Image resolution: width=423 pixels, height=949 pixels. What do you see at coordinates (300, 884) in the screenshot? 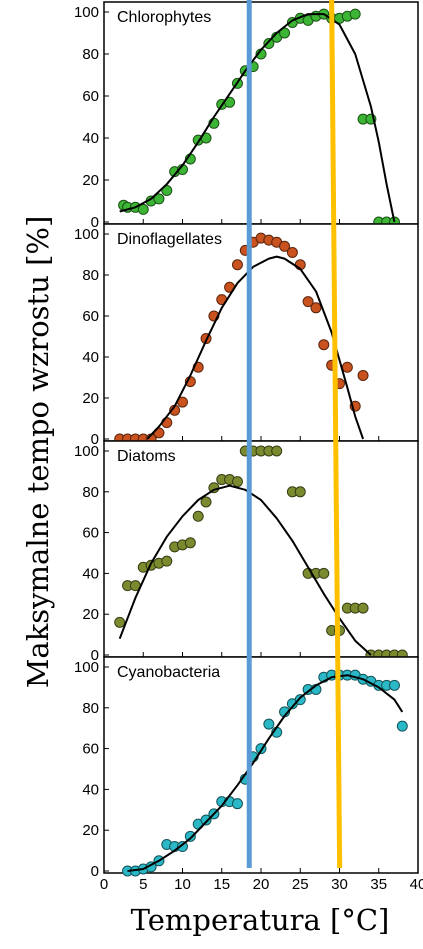
I see `x-tick-label: 25` at bounding box center [300, 884].